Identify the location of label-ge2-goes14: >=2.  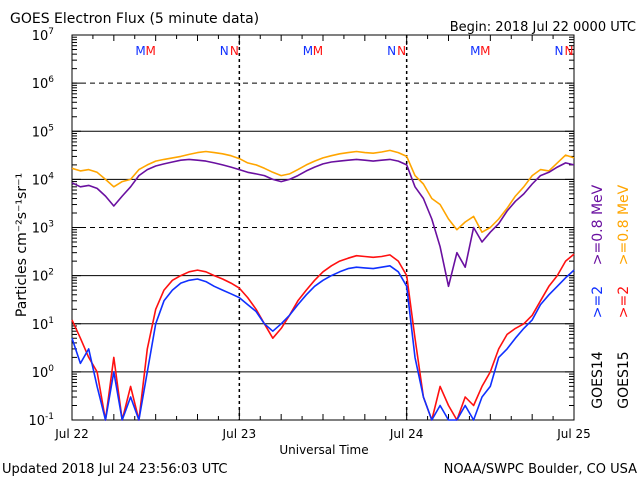
(598, 302).